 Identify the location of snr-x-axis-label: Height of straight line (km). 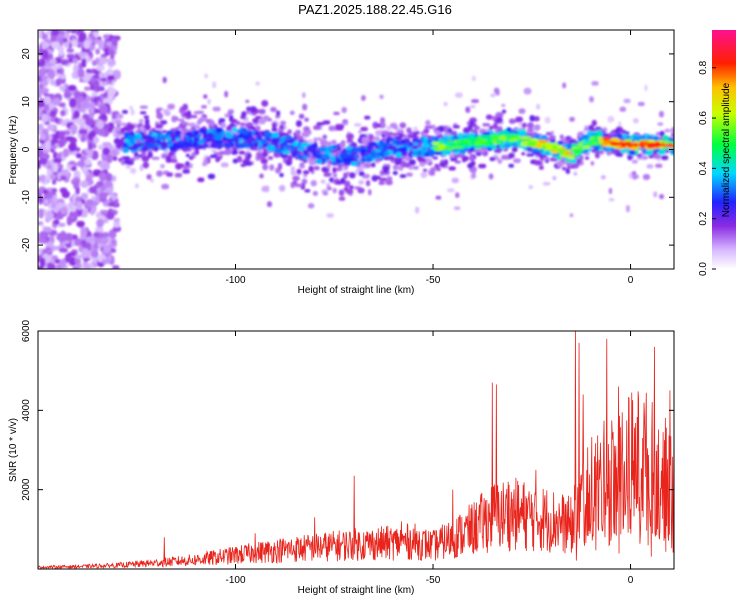
(356, 590).